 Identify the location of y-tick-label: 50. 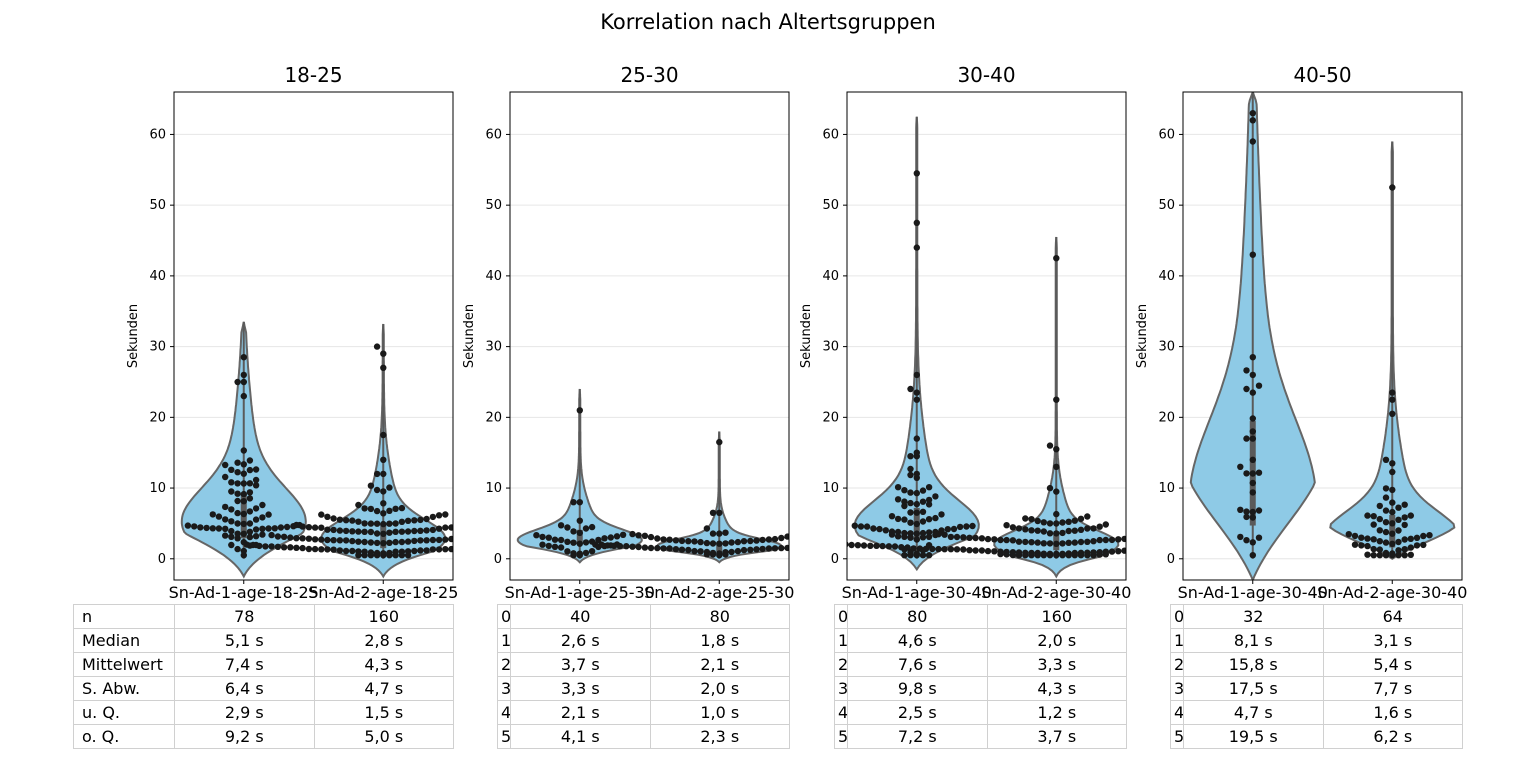
(1166, 205).